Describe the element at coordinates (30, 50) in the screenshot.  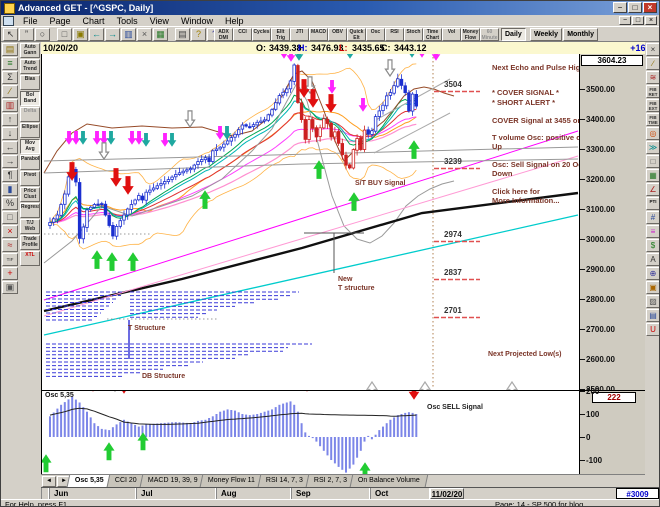
I see `toggle-auto-gann: Auto Gann` at that location.